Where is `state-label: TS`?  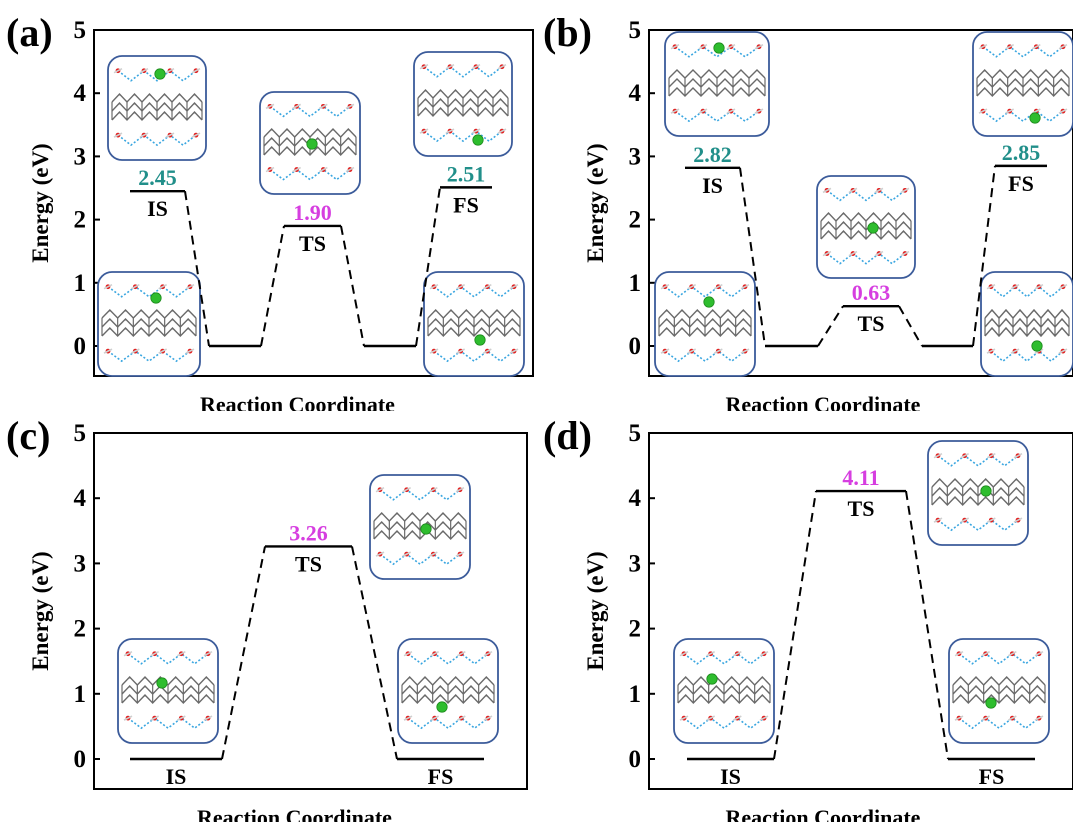
state-label: TS is located at coordinates (871, 323).